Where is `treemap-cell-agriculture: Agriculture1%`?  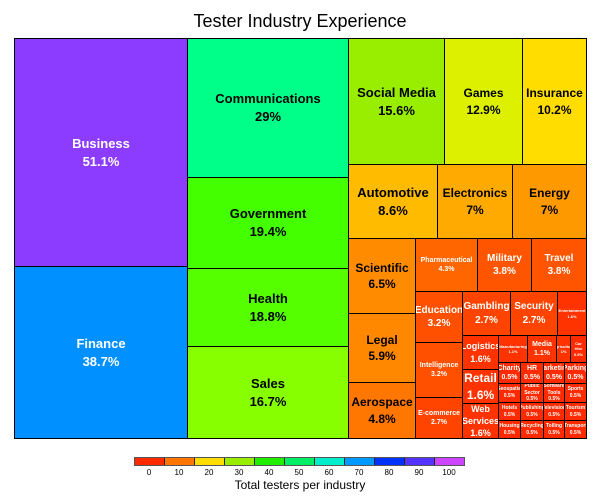
treemap-cell-agriculture: Agriculture1% is located at coordinates (563, 349).